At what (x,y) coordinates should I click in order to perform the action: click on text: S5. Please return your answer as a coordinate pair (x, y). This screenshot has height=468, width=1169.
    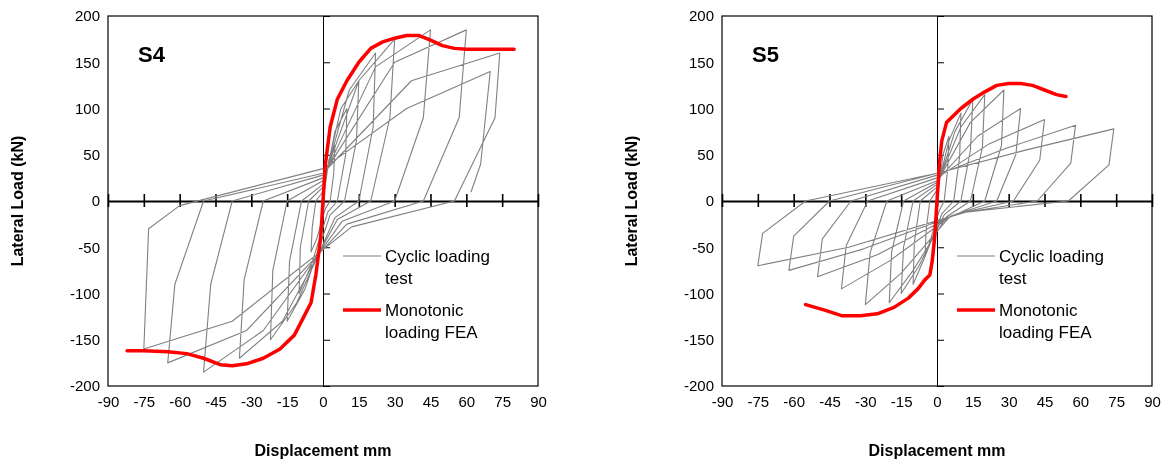
    Looking at the image, I should click on (765, 54).